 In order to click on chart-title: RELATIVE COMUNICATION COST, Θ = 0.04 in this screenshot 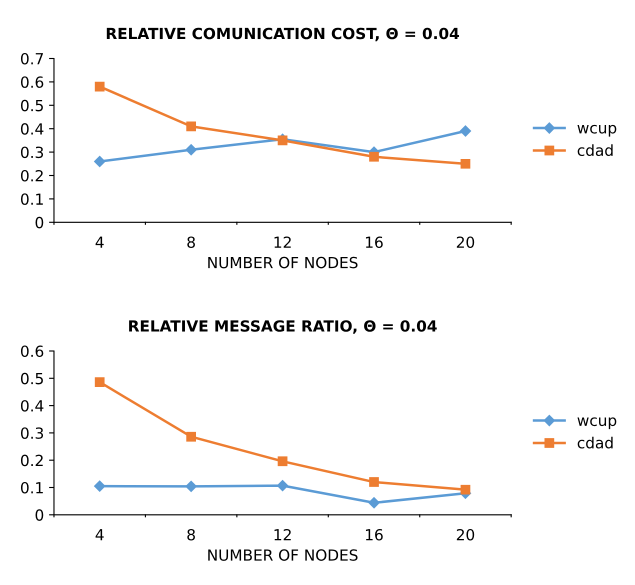, I will do `click(283, 35)`.